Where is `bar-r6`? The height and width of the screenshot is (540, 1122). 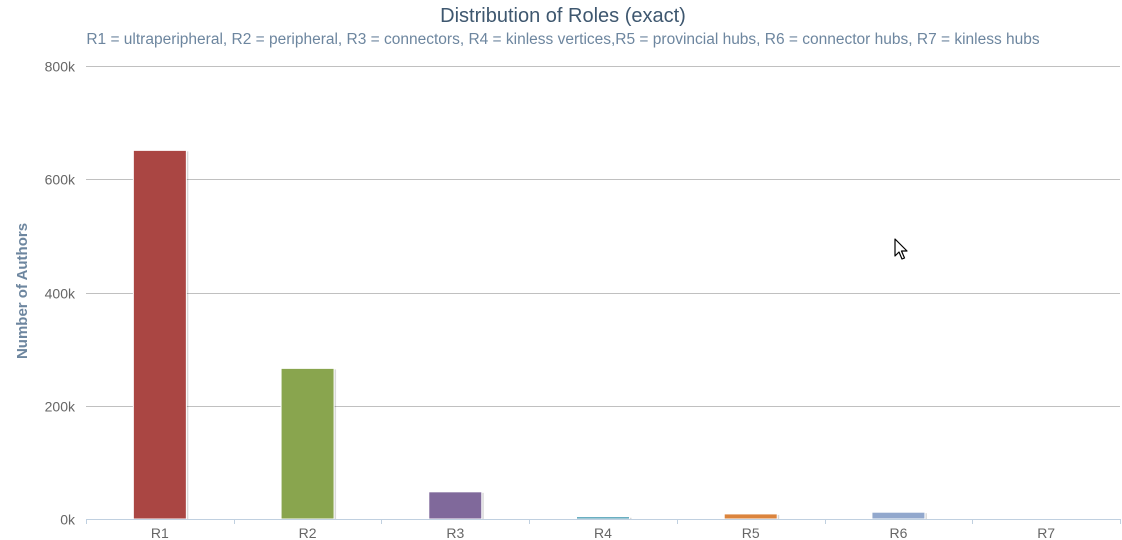
bar-r6 is located at coordinates (898, 515).